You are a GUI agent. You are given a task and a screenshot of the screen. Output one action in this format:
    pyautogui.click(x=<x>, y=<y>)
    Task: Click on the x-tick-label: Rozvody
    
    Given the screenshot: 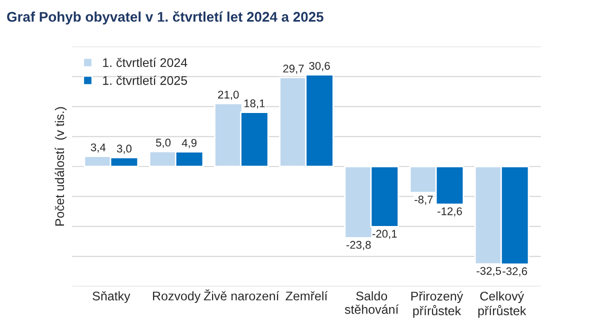 What is the action you would take?
    pyautogui.click(x=177, y=297)
    